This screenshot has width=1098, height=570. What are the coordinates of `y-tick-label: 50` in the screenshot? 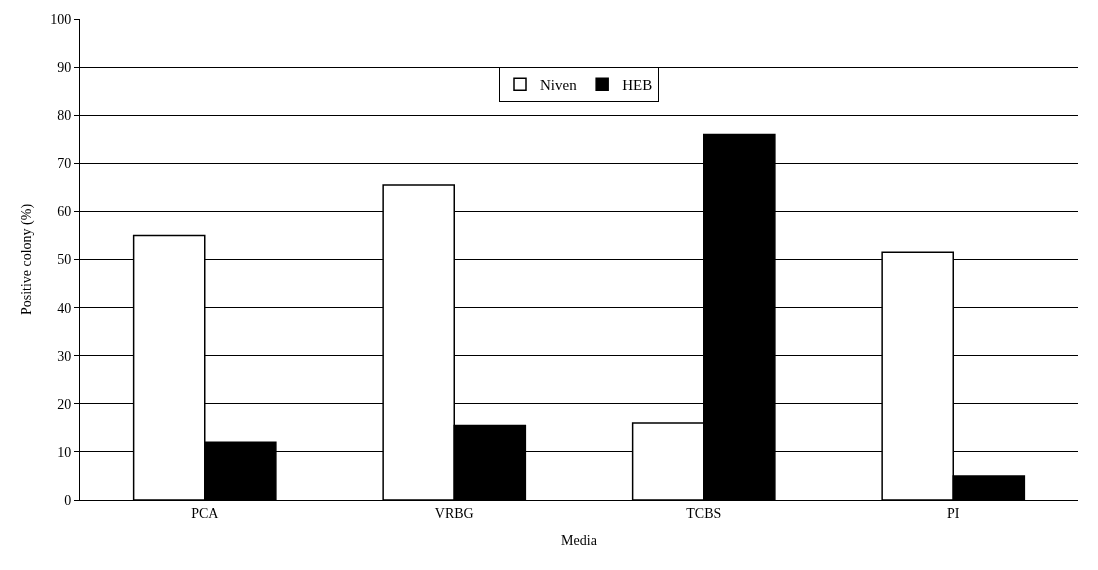 It's located at (64, 260).